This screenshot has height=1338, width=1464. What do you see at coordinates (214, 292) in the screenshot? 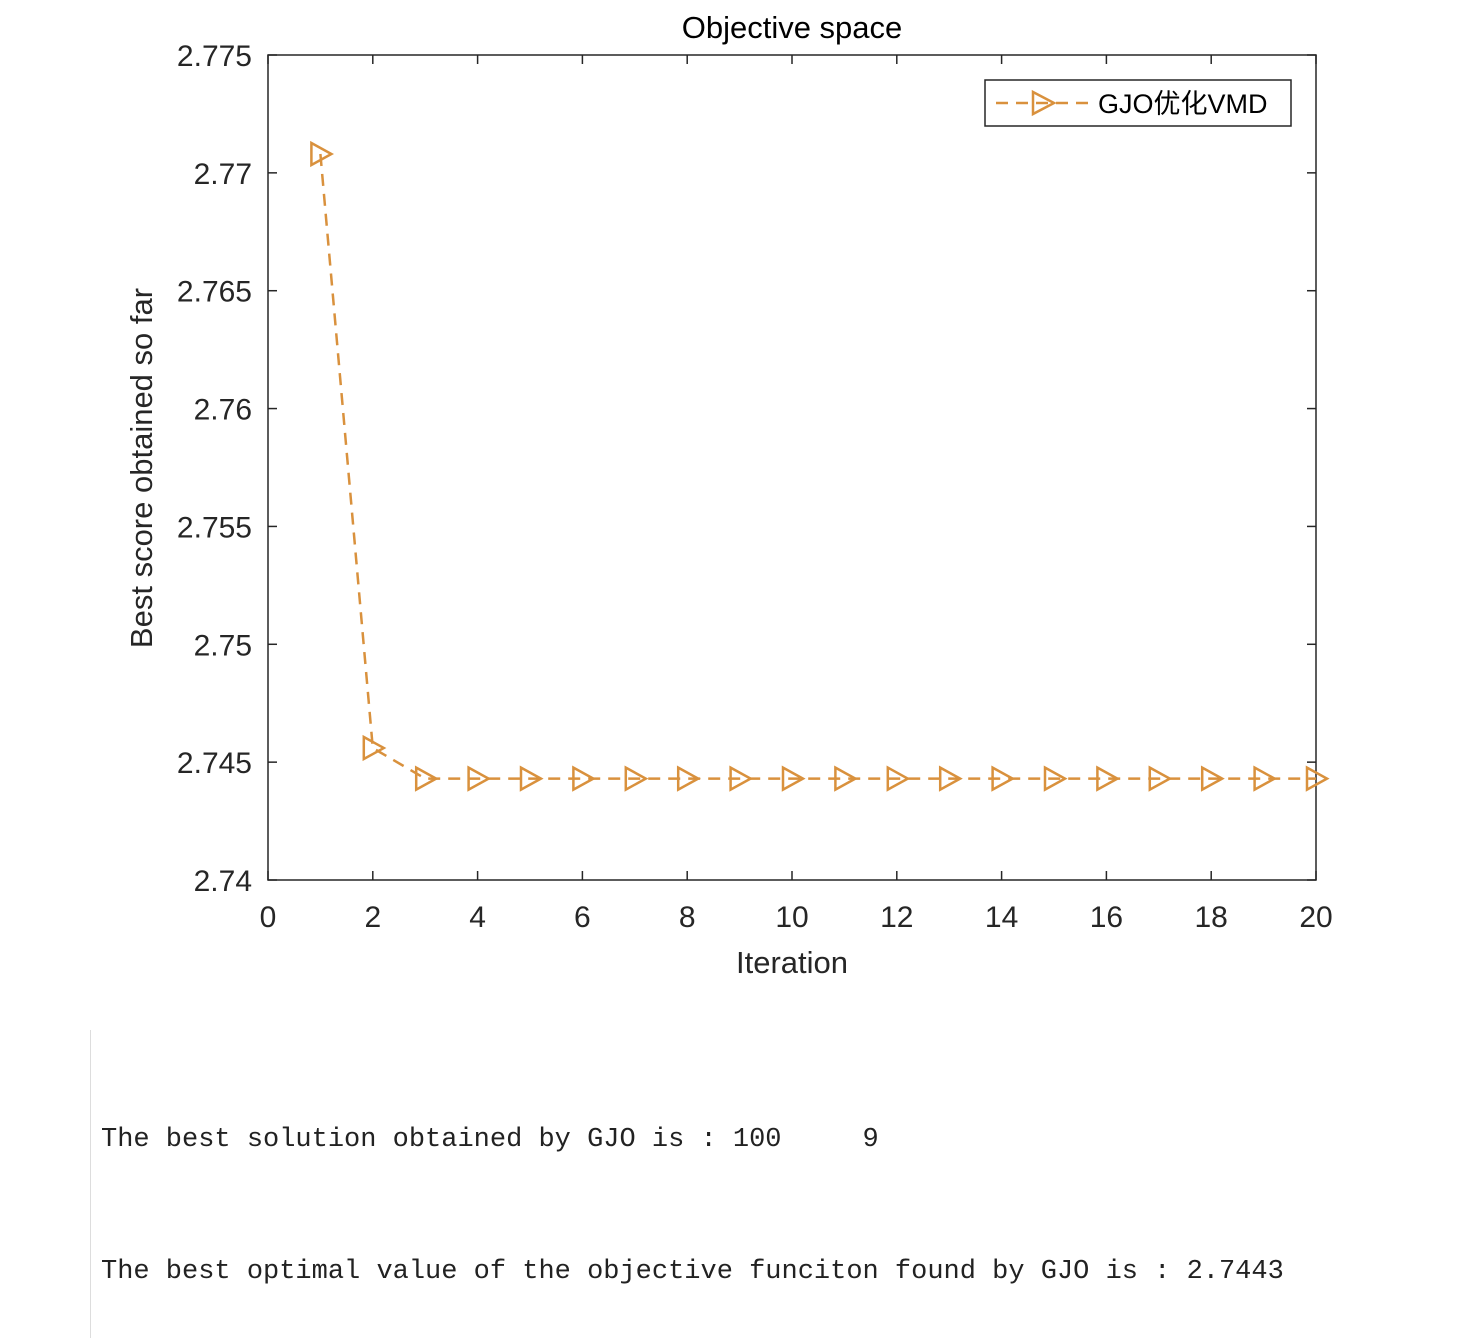
I see `y-tick-label: 2.765` at bounding box center [214, 292].